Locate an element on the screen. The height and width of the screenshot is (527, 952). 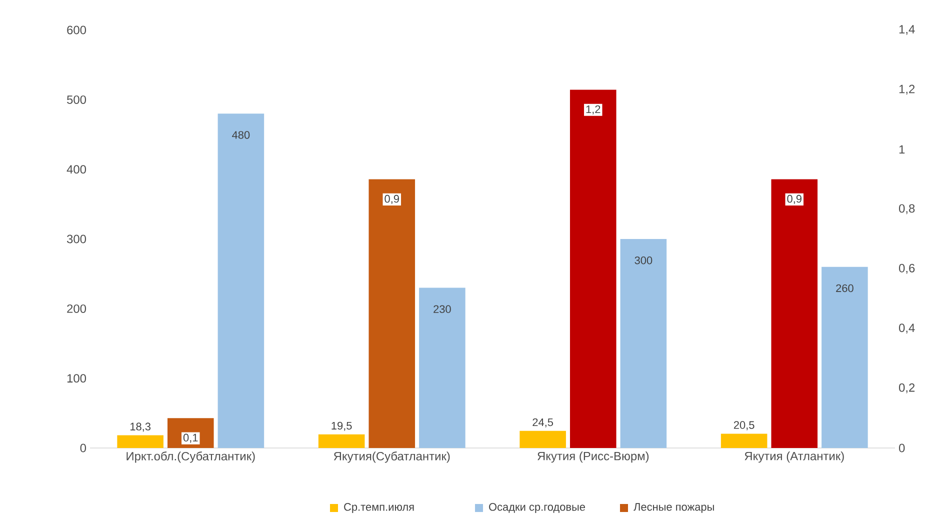
x-tick-label: Иркт.обл.(Субатлантик) is located at coordinates (190, 457).